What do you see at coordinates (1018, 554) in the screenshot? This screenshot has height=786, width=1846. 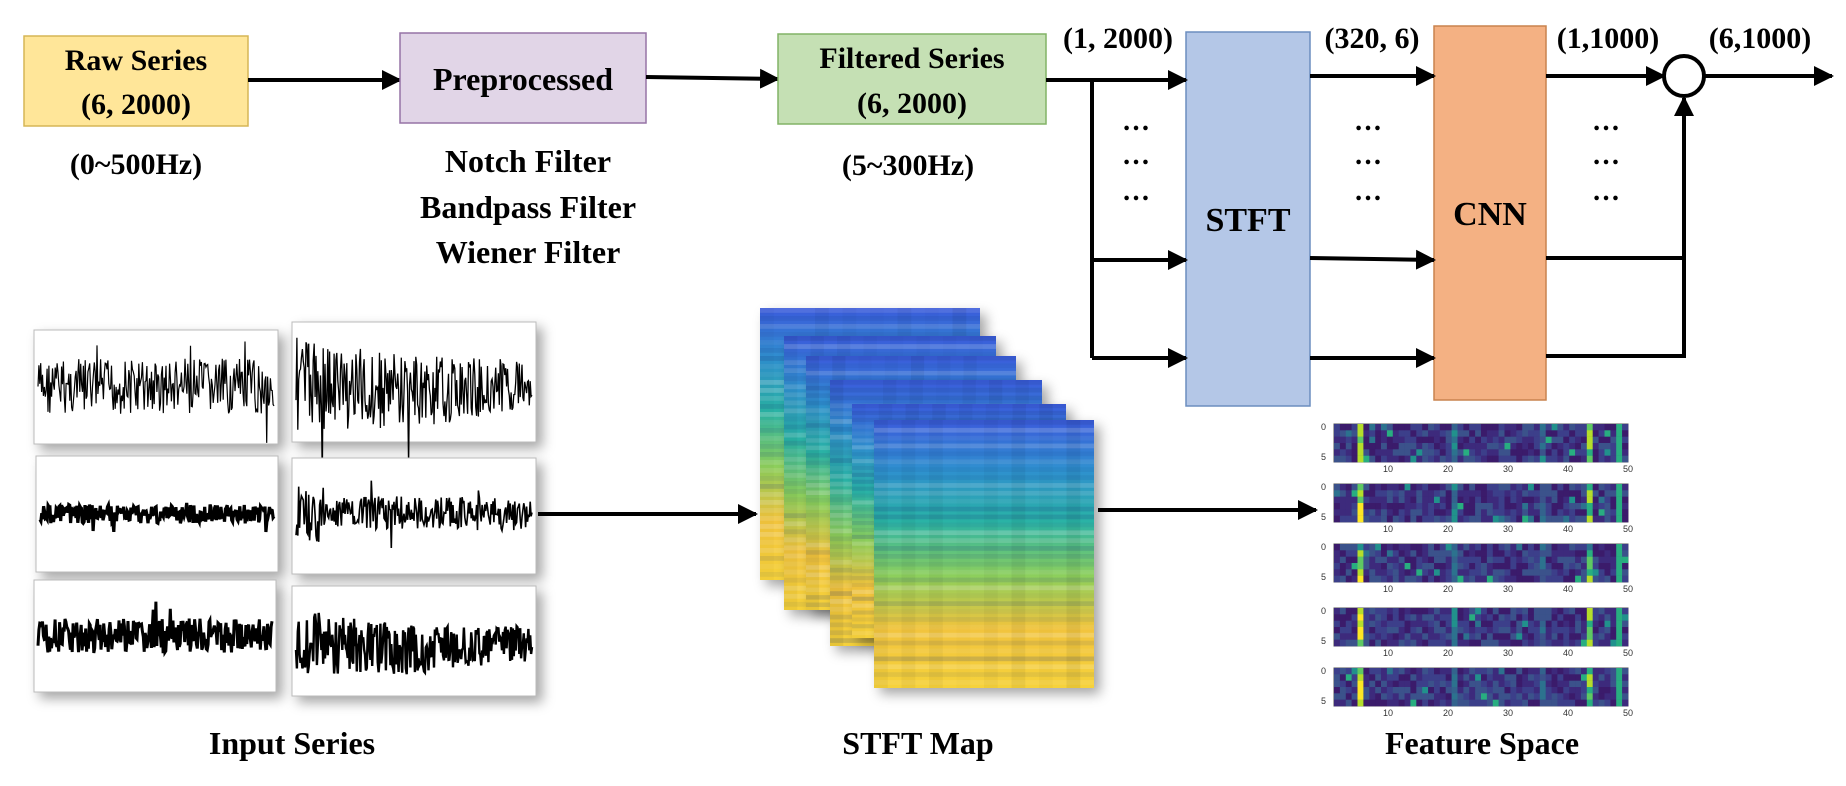 I see `stft-column-shade` at bounding box center [1018, 554].